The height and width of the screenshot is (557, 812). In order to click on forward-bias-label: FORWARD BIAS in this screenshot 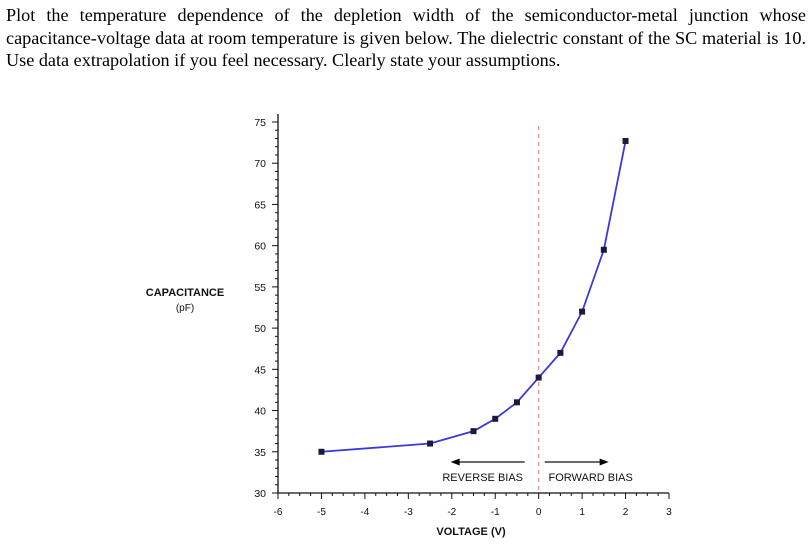, I will do `click(590, 478)`.